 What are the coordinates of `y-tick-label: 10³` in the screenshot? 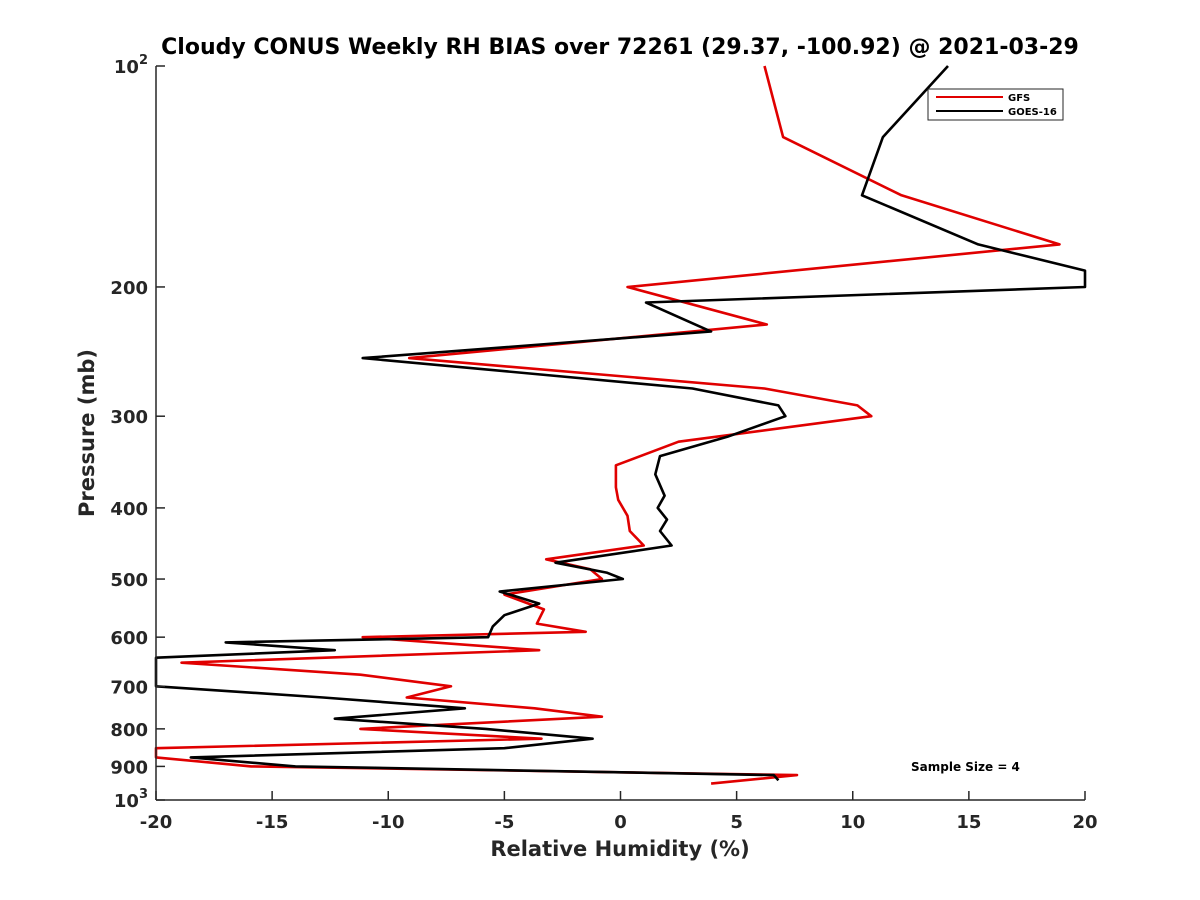 It's located at (131, 799).